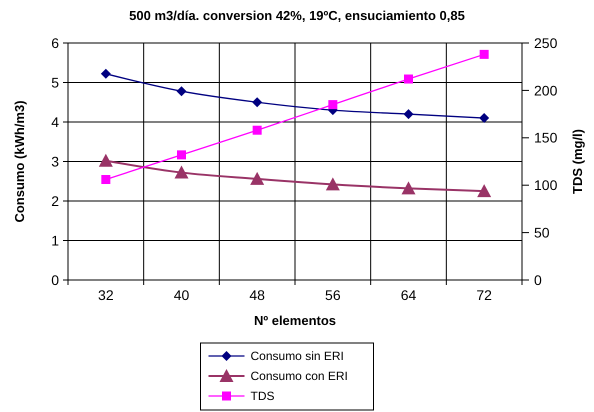 The height and width of the screenshot is (412, 594). Describe the element at coordinates (538, 280) in the screenshot. I see `y2-tick-label: 0` at that location.